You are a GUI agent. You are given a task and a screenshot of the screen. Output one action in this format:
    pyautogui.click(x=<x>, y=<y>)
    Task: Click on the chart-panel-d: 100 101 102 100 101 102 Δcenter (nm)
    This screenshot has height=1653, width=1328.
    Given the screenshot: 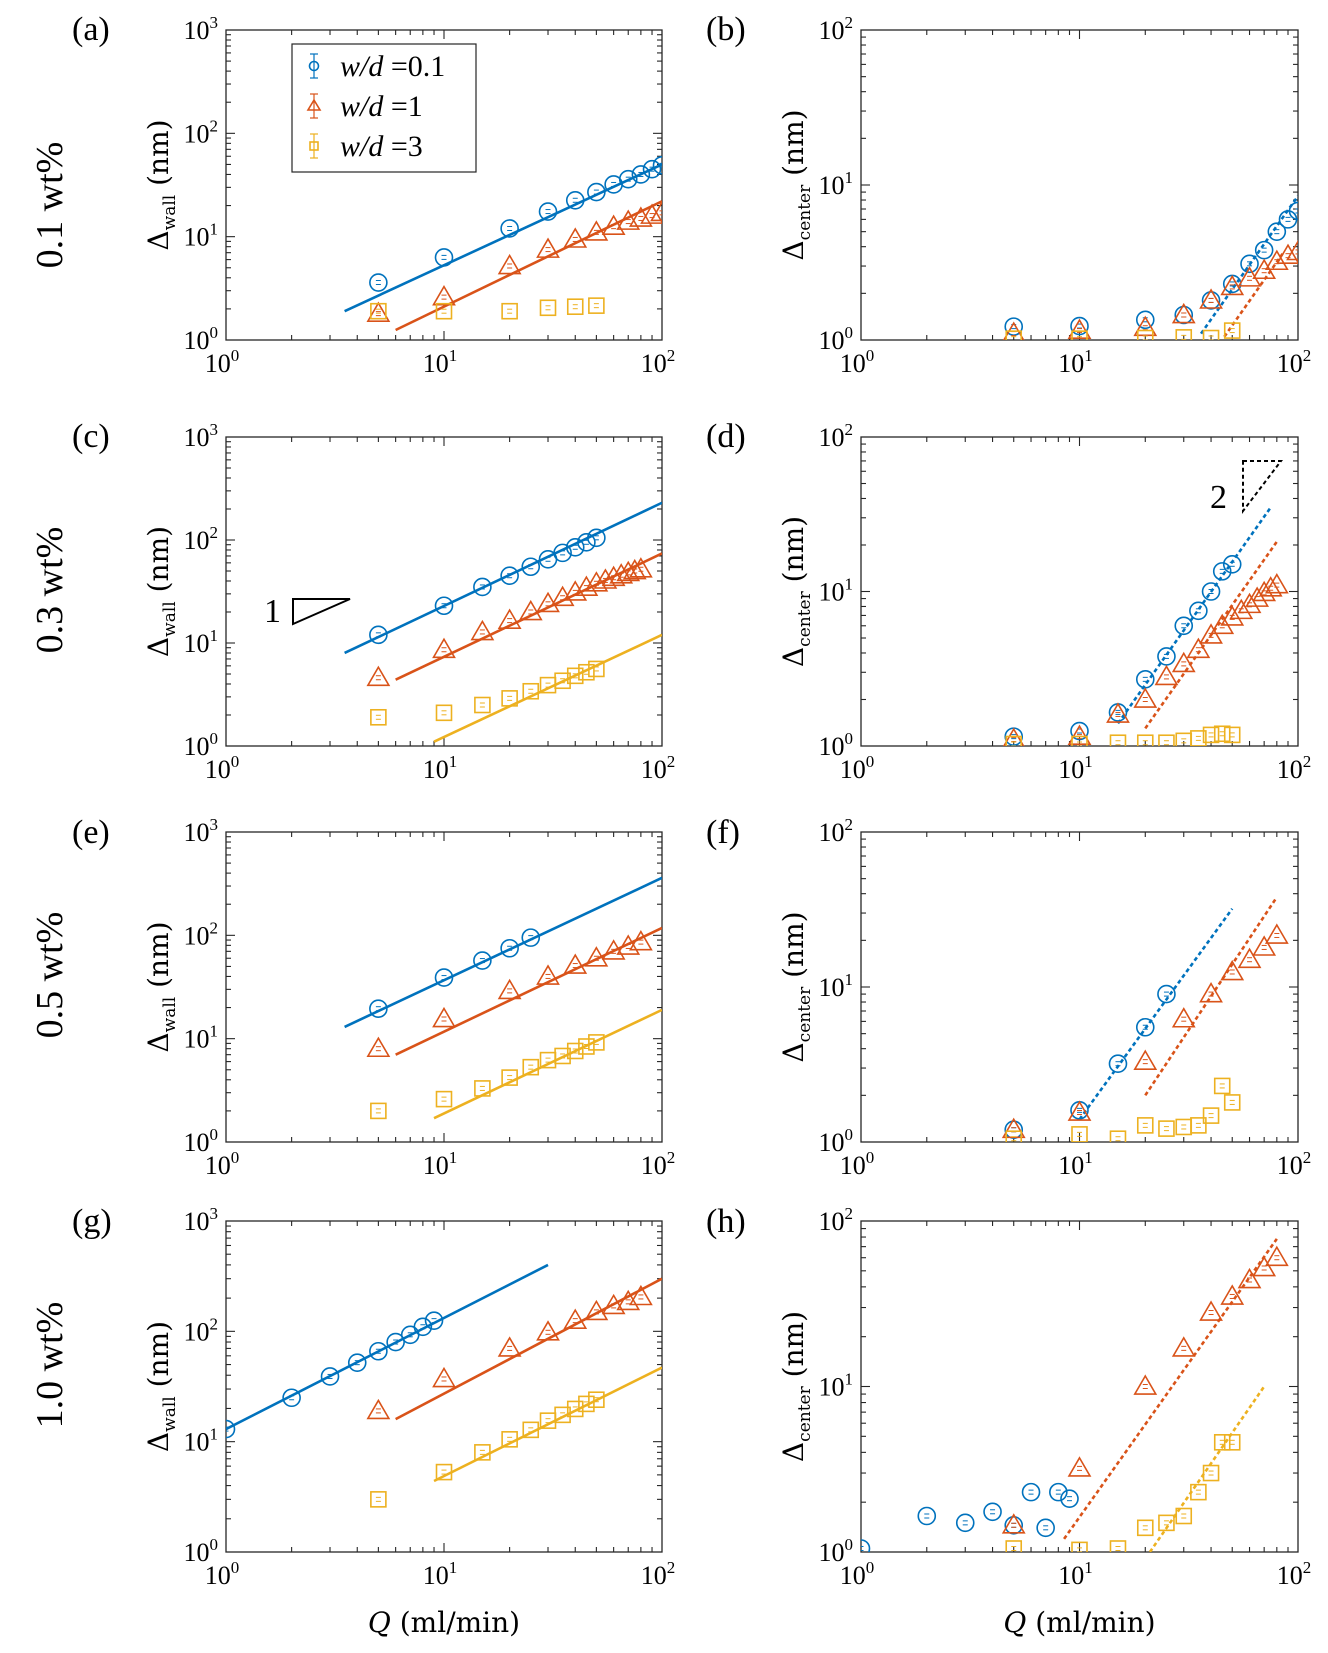 What is the action you would take?
    pyautogui.click(x=1044, y=602)
    